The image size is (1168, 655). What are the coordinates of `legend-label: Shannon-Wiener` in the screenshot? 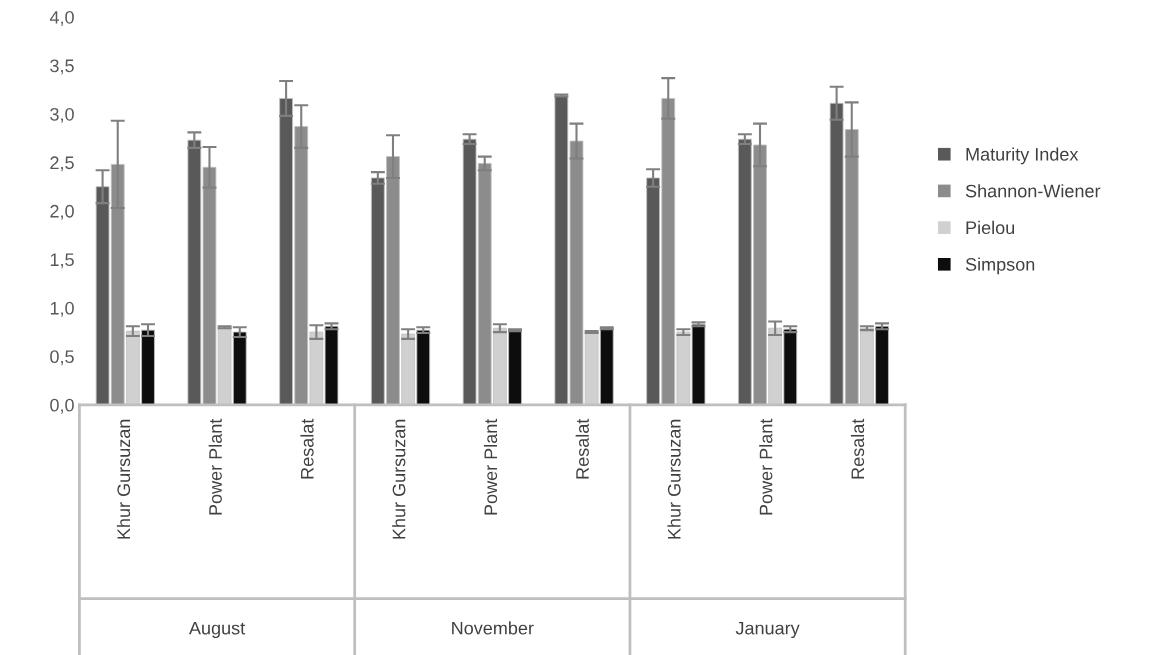 It's located at (1033, 191).